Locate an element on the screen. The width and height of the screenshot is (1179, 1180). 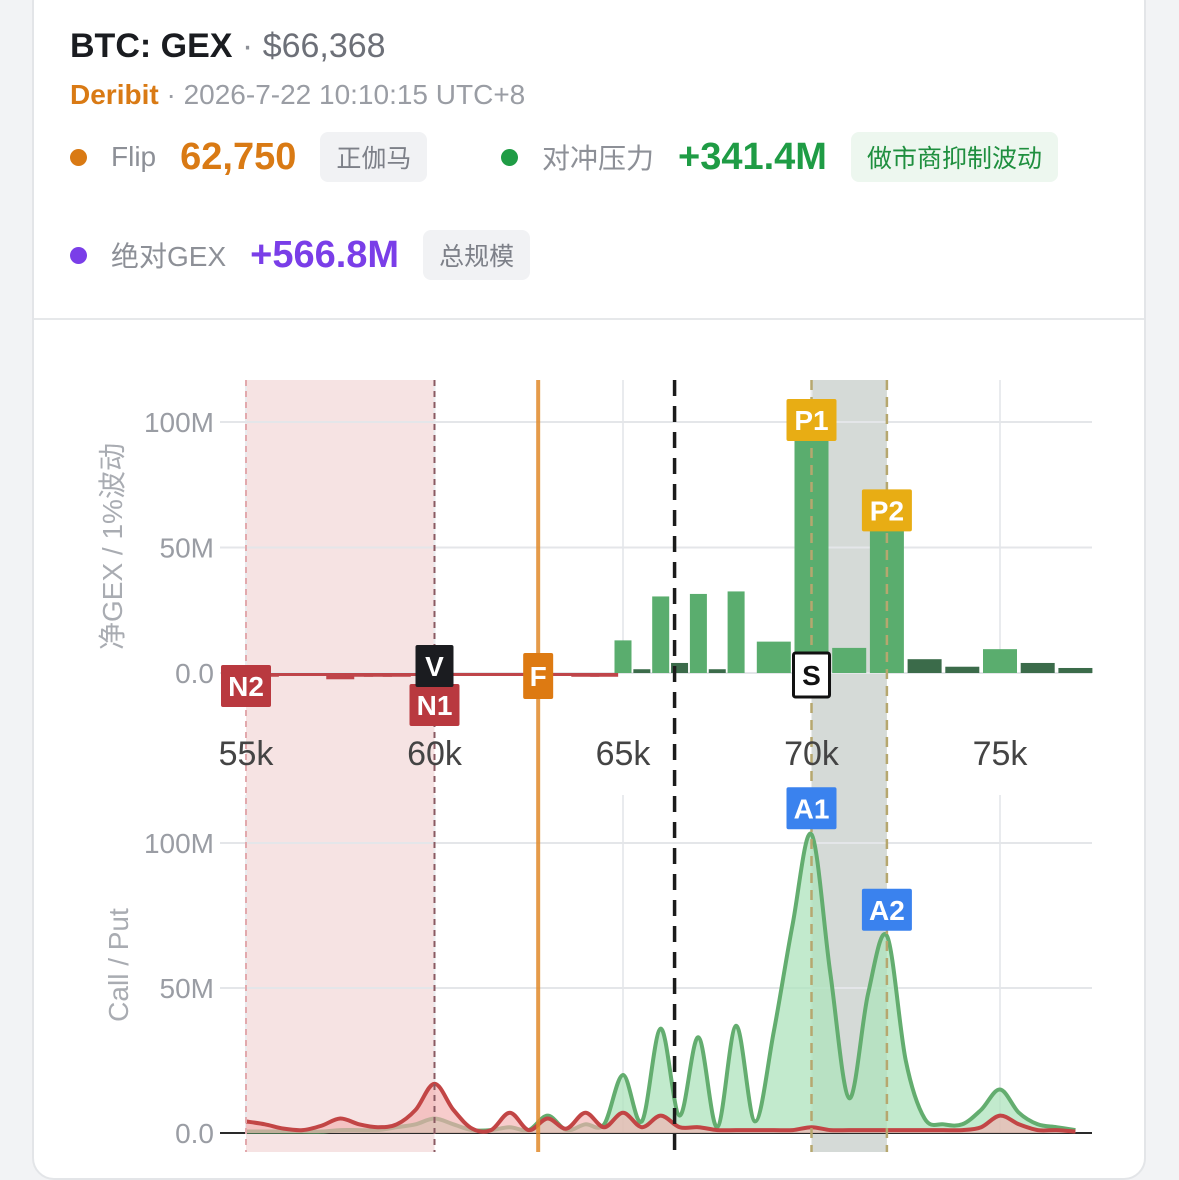
abs-gex-dot-icon is located at coordinates (78, 255).